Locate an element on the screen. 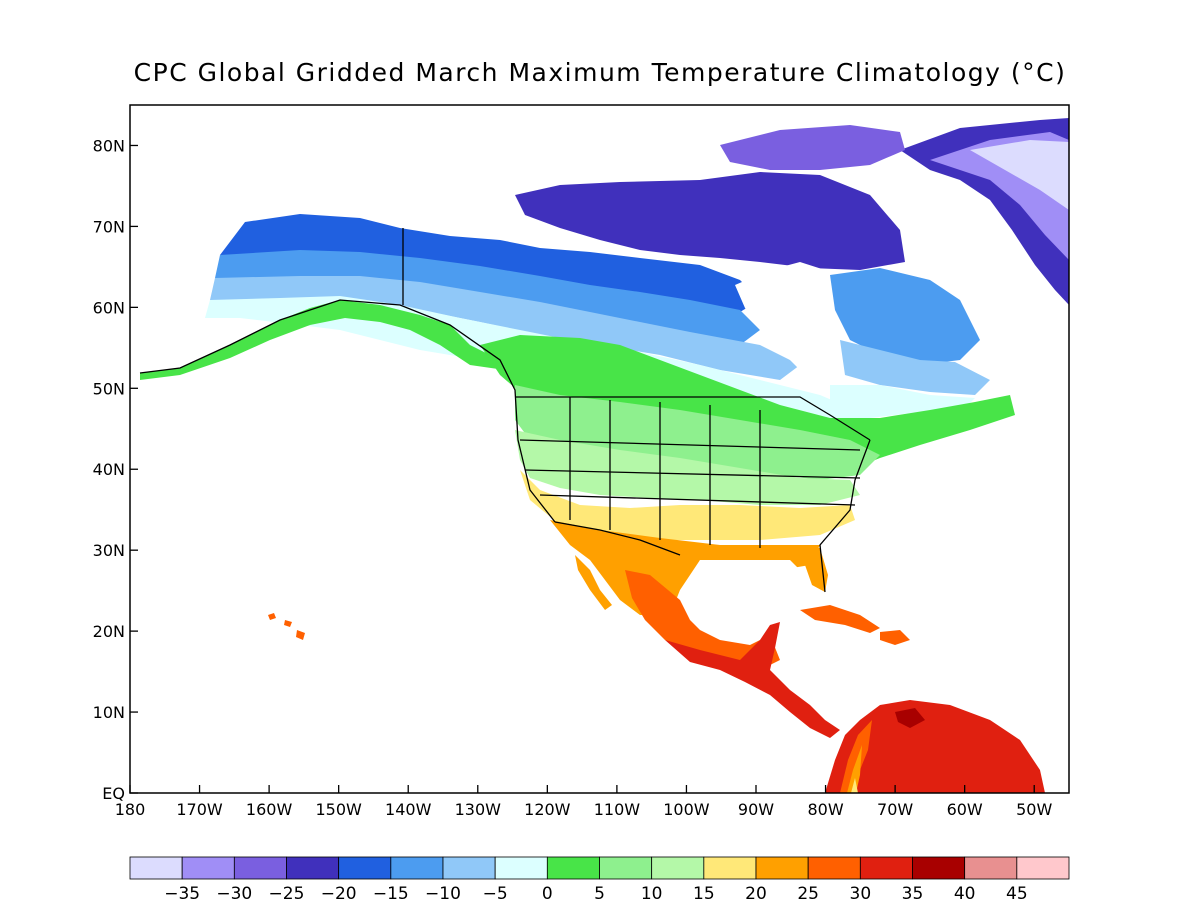 Image resolution: width=1200 pixels, height=900 pixels. zone-0-canada is located at coordinates (747, 402).